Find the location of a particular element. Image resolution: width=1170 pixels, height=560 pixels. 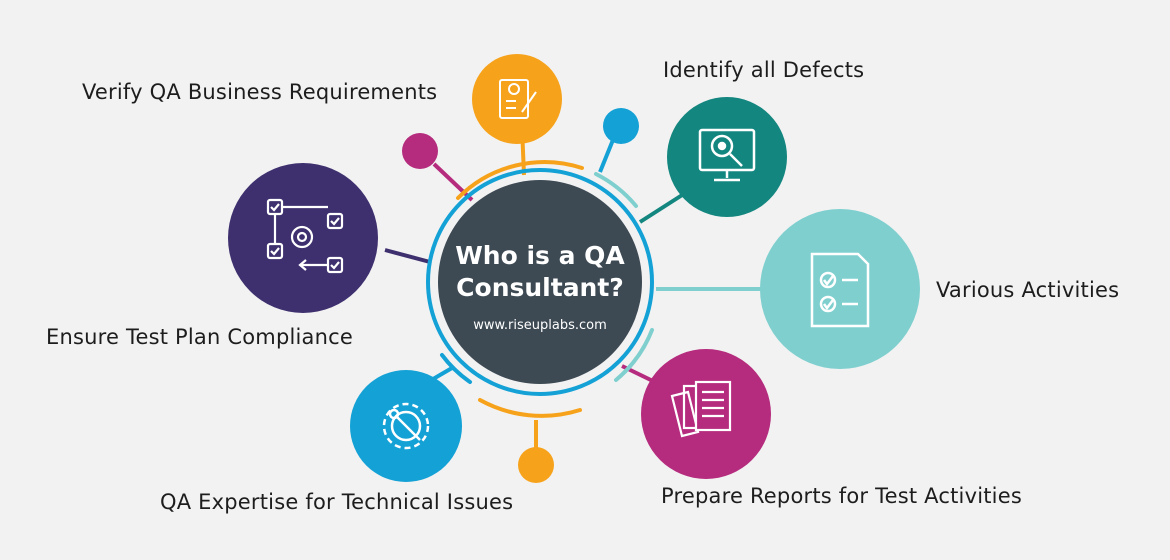

node-ensure is located at coordinates (303, 238).